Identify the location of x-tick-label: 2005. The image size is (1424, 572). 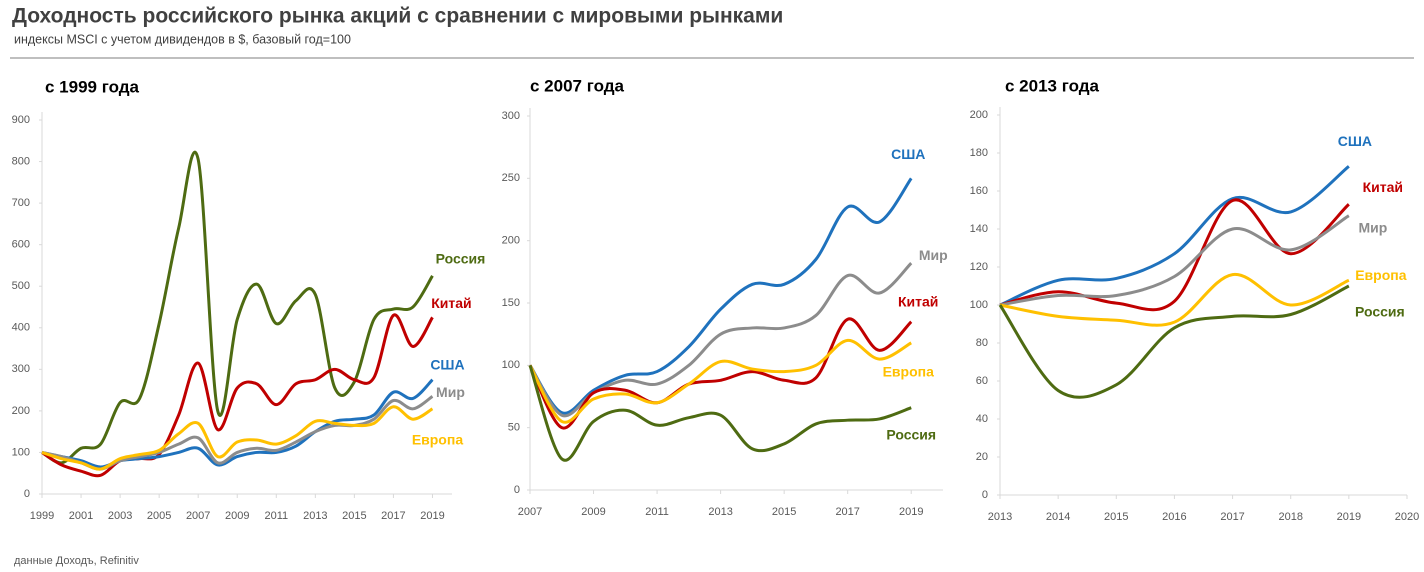
(159, 516).